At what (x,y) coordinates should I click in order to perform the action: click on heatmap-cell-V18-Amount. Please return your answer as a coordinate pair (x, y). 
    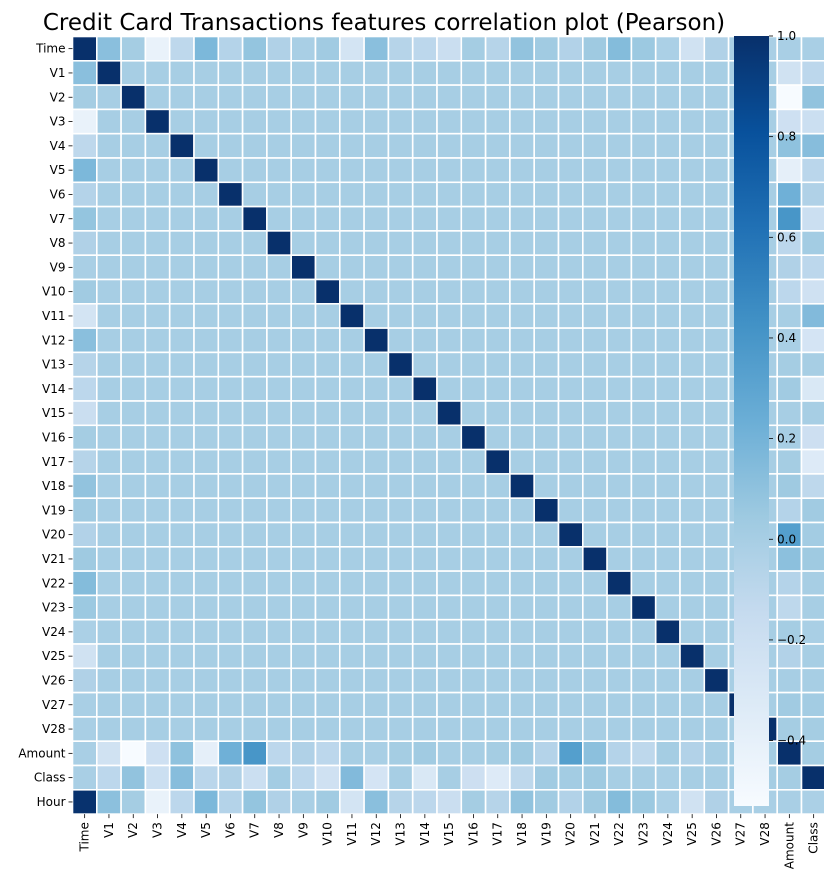
    Looking at the image, I should click on (789, 486).